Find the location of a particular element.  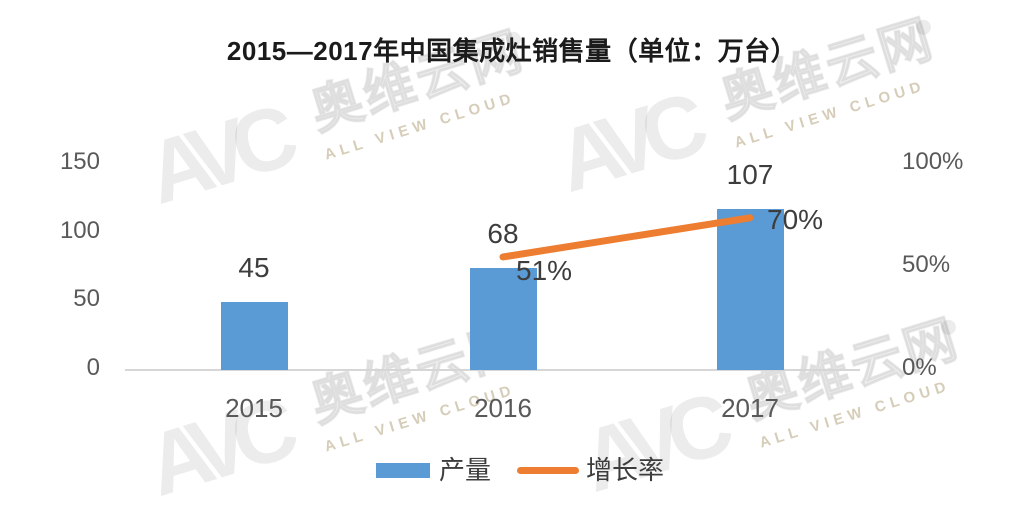

y-axis-right-tick-50%: 50% is located at coordinates (926, 264).